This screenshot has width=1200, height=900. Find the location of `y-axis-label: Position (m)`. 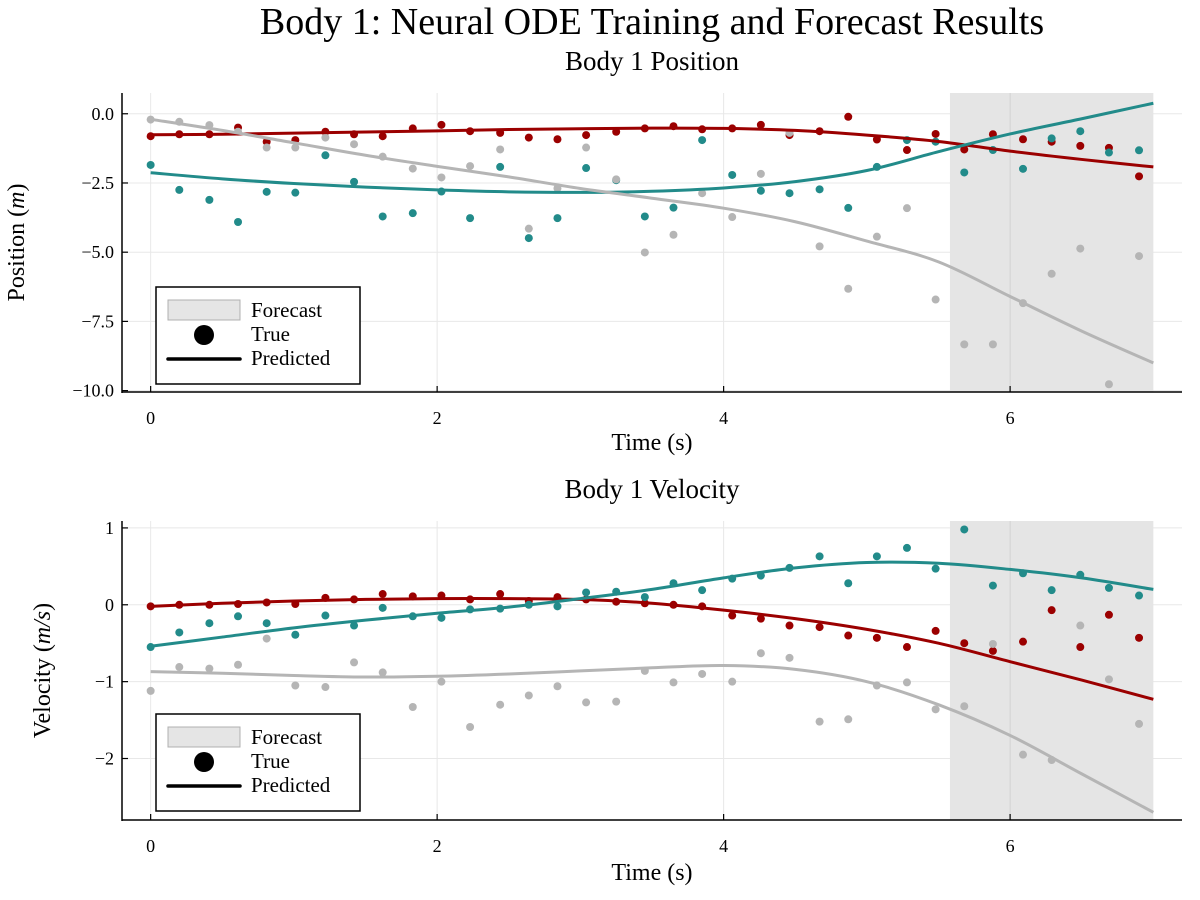

y-axis-label: Position (m) is located at coordinates (17, 242).